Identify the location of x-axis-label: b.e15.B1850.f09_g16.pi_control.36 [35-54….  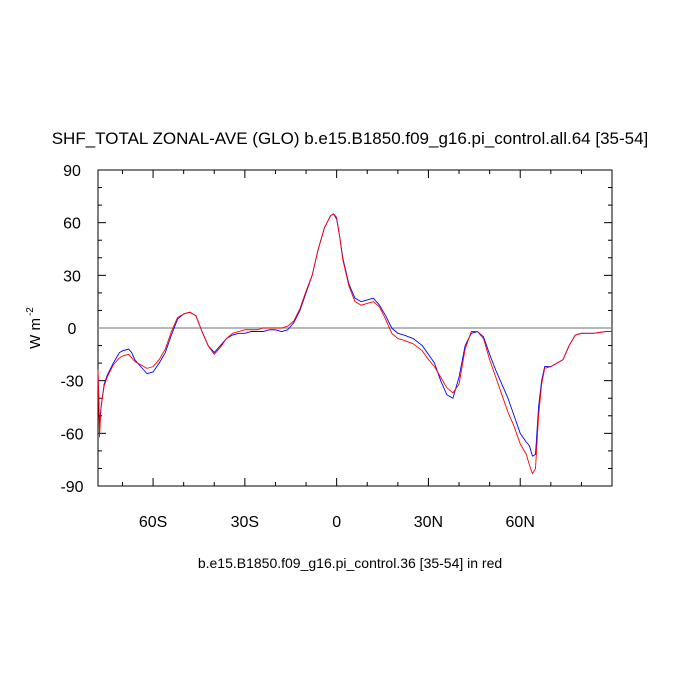
(350, 563).